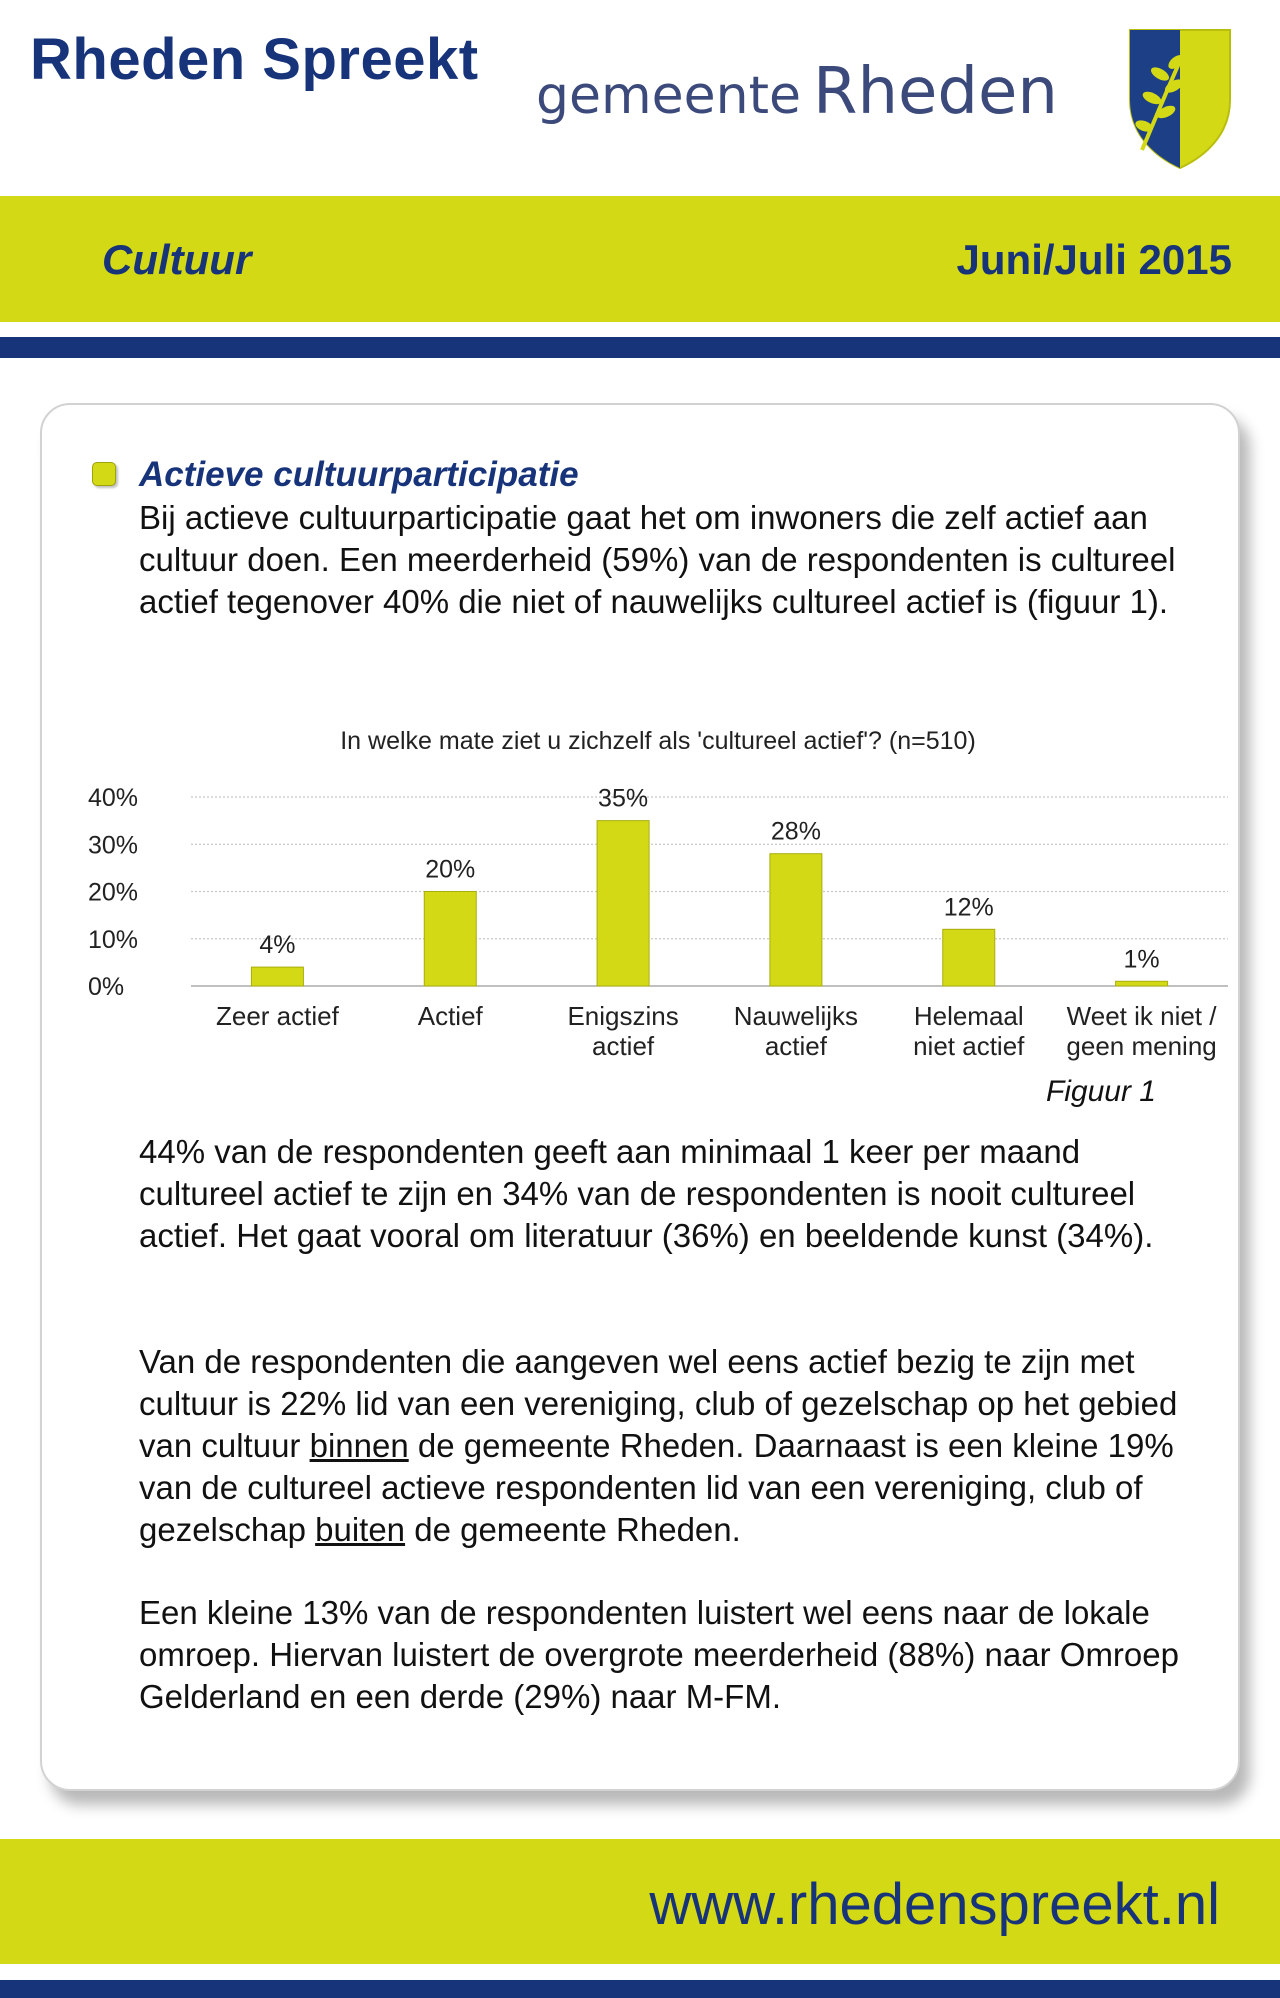  What do you see at coordinates (450, 870) in the screenshot?
I see `data-label: 20%` at bounding box center [450, 870].